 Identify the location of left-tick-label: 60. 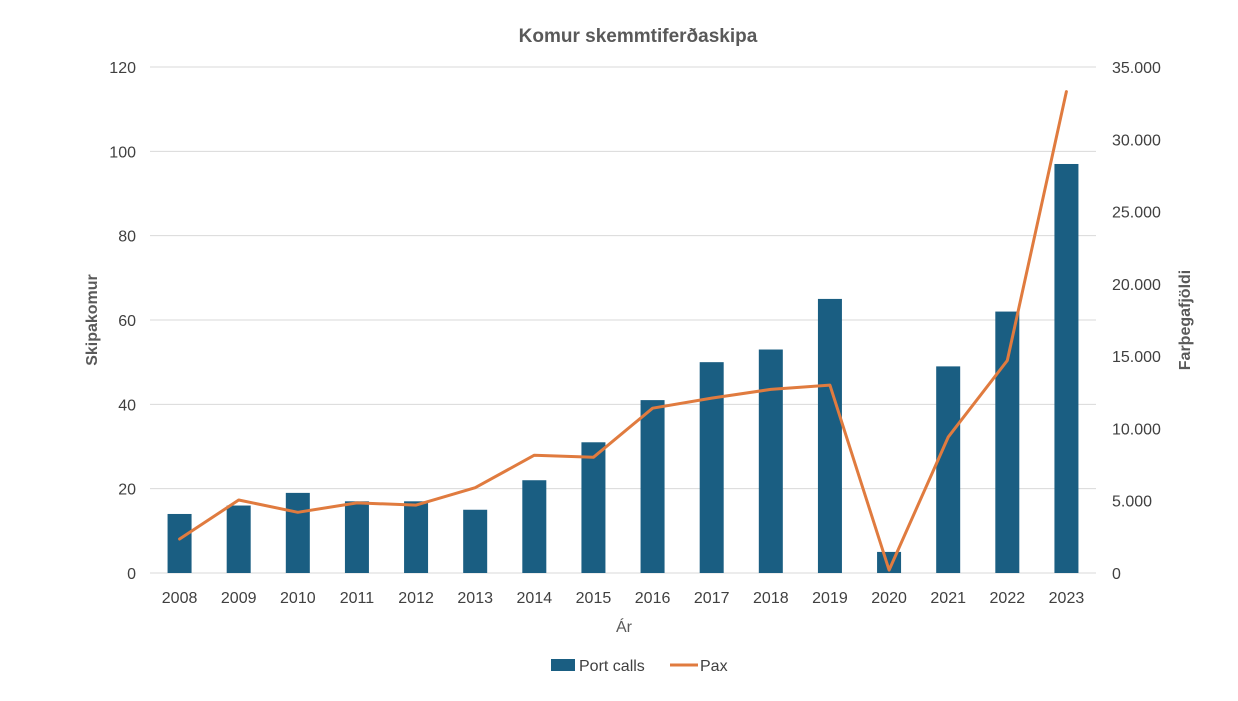
(127, 321).